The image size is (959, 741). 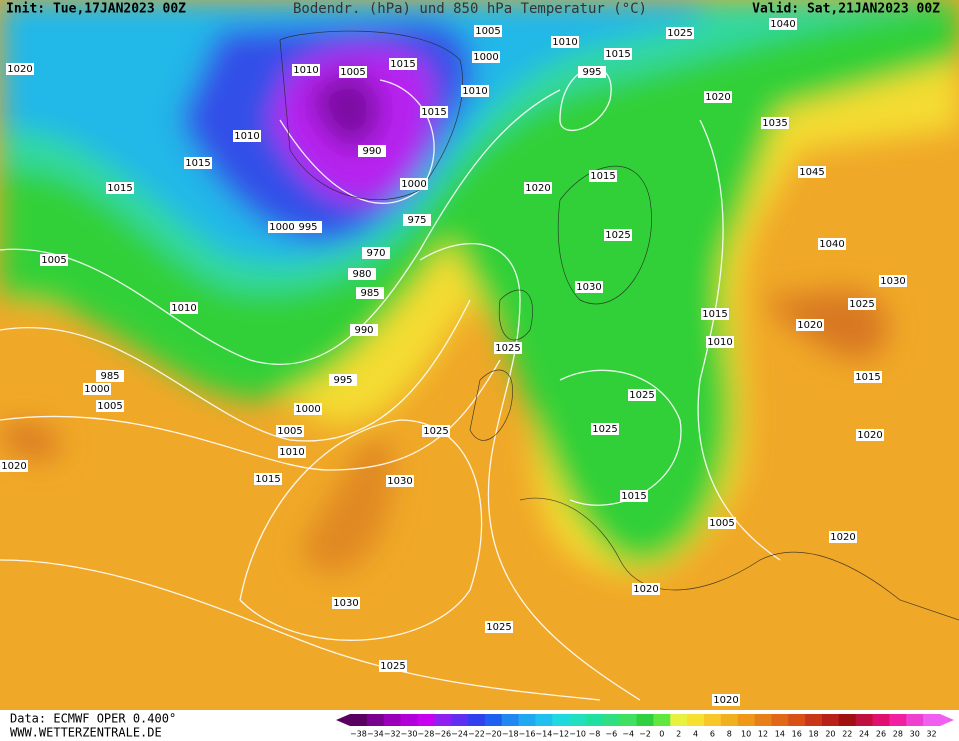 What do you see at coordinates (831, 244) in the screenshot?
I see `isobar-label: 1040` at bounding box center [831, 244].